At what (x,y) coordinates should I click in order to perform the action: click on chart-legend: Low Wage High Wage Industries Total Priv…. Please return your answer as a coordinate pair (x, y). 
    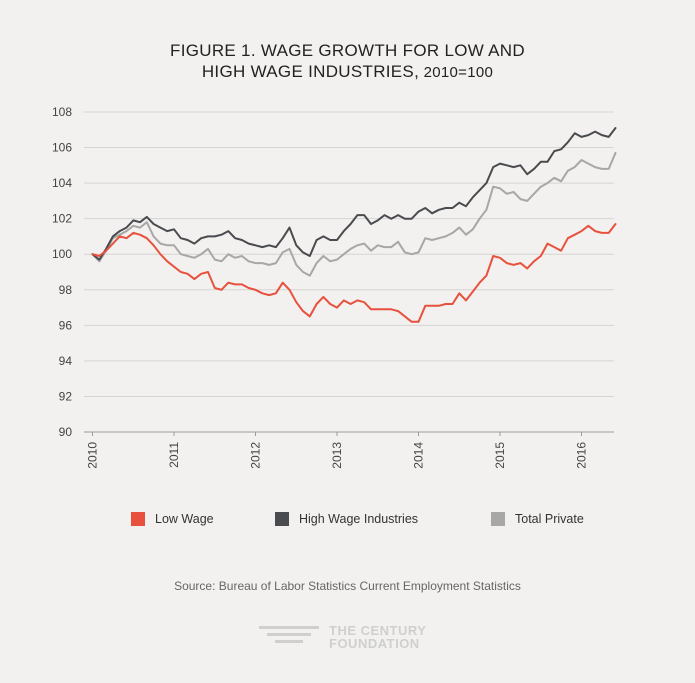
    Looking at the image, I should click on (347, 522).